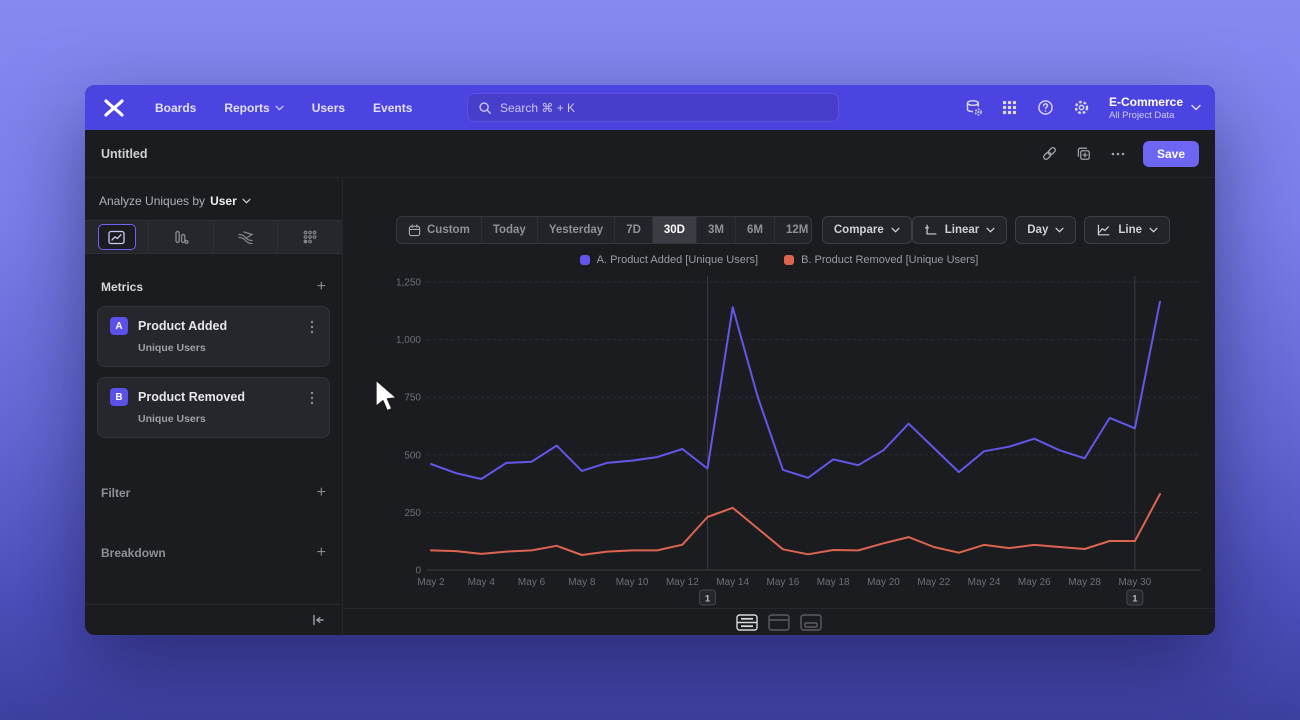 The image size is (1300, 720). I want to click on view-toggle-chart, so click(779, 622).